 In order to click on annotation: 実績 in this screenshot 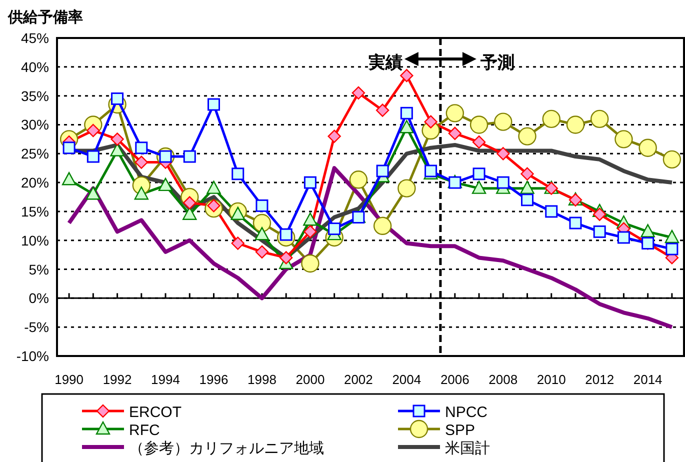, I will do `click(384, 62)`.